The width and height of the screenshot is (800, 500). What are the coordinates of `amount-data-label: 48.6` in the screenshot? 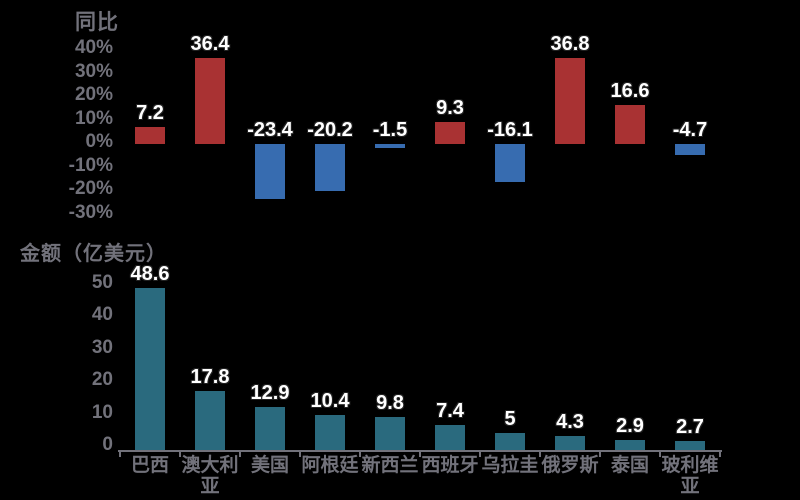 It's located at (150, 274).